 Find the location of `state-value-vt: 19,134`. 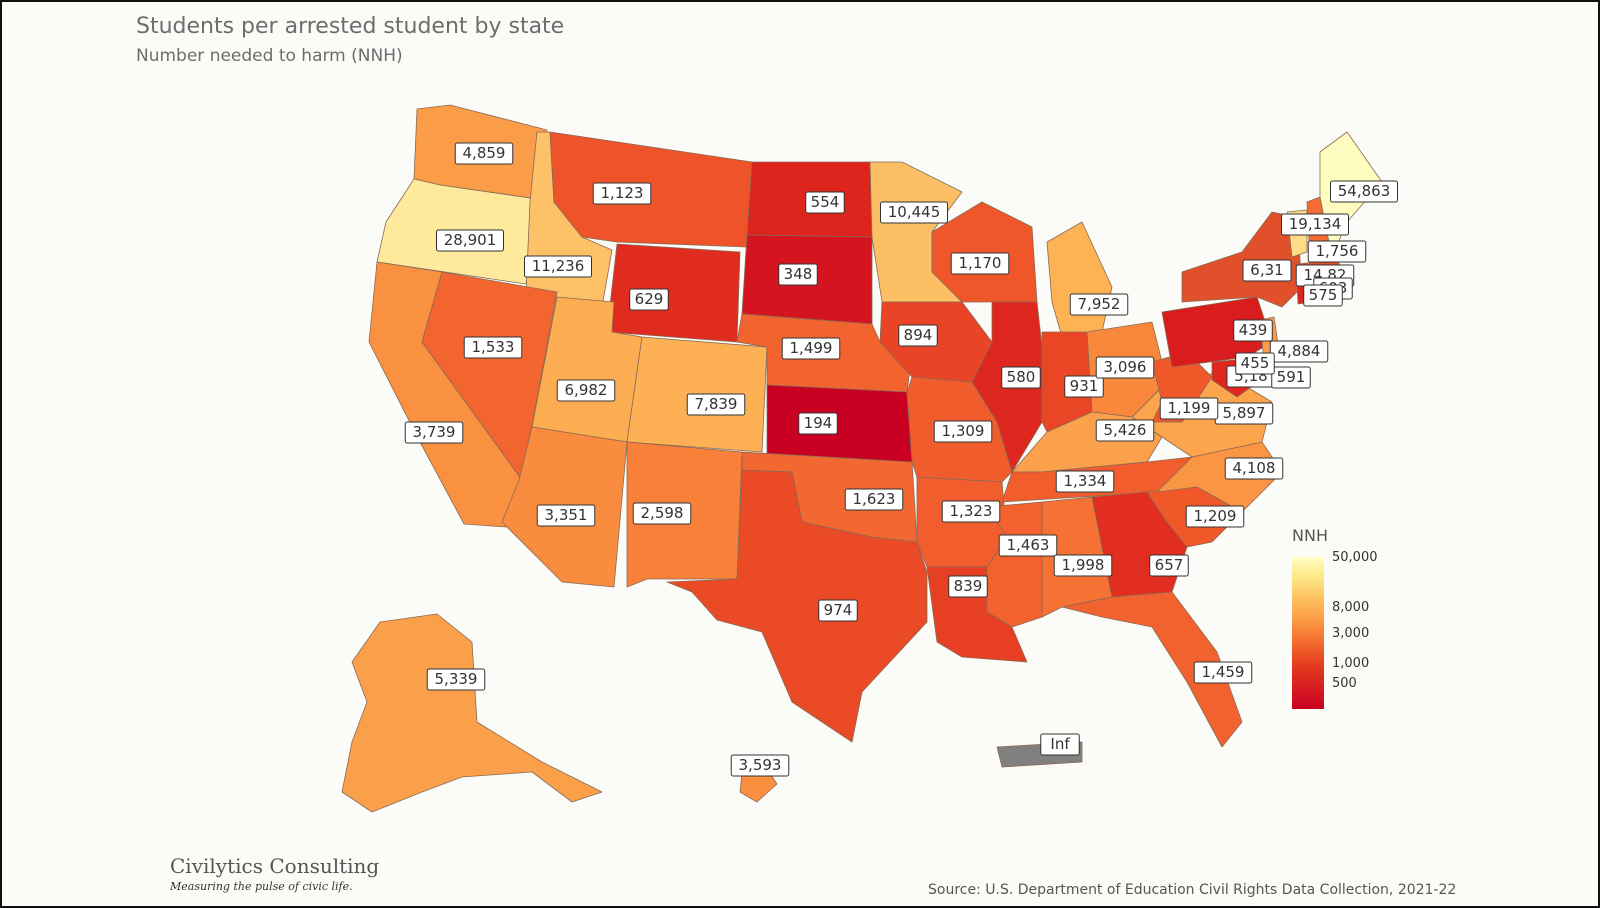

state-value-vt: 19,134 is located at coordinates (1315, 224).